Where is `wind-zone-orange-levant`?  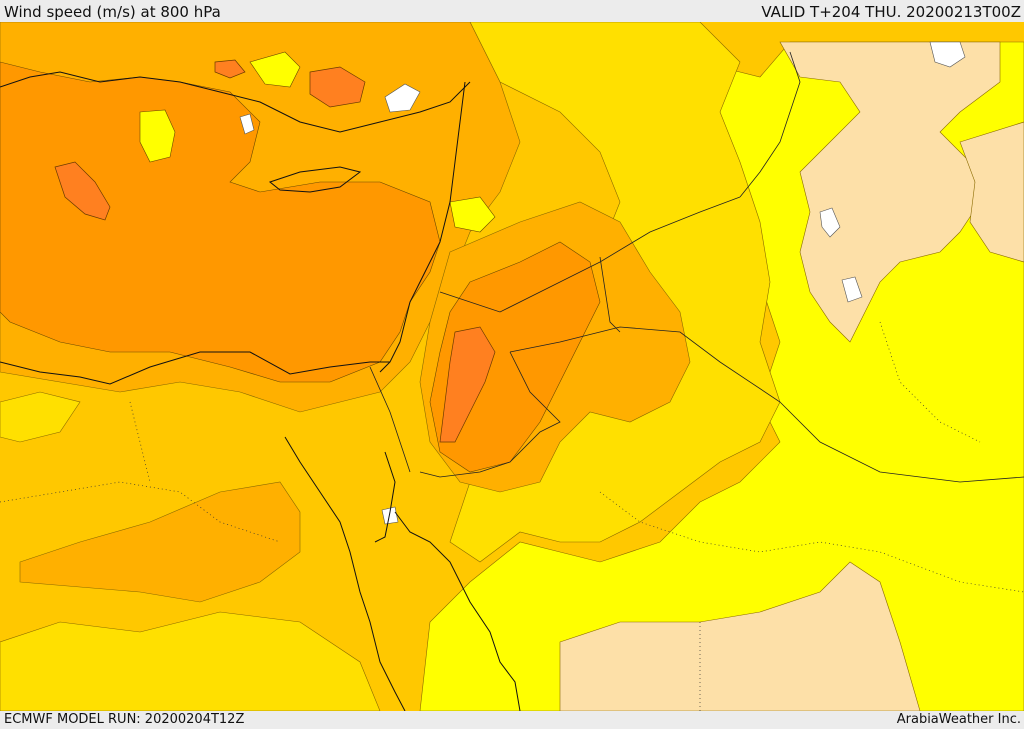 wind-zone-orange-levant is located at coordinates (515, 357).